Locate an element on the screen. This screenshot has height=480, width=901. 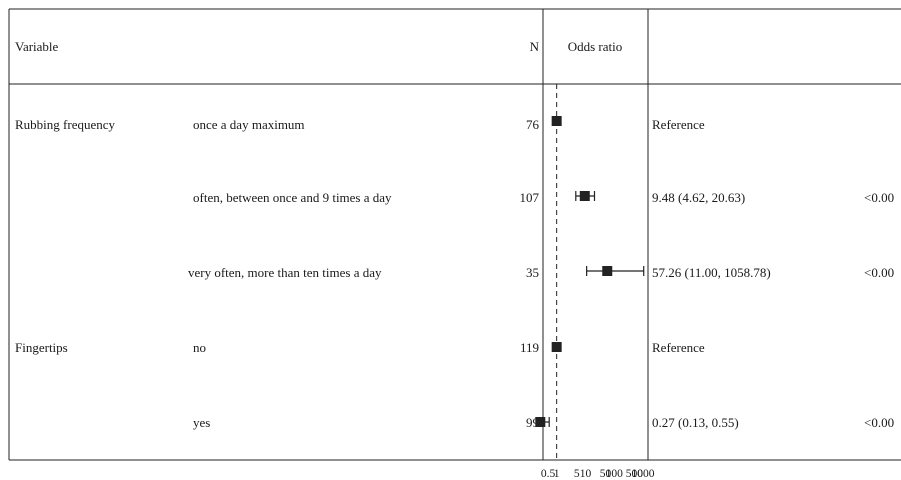
row-variable: Fingertips is located at coordinates (41, 347).